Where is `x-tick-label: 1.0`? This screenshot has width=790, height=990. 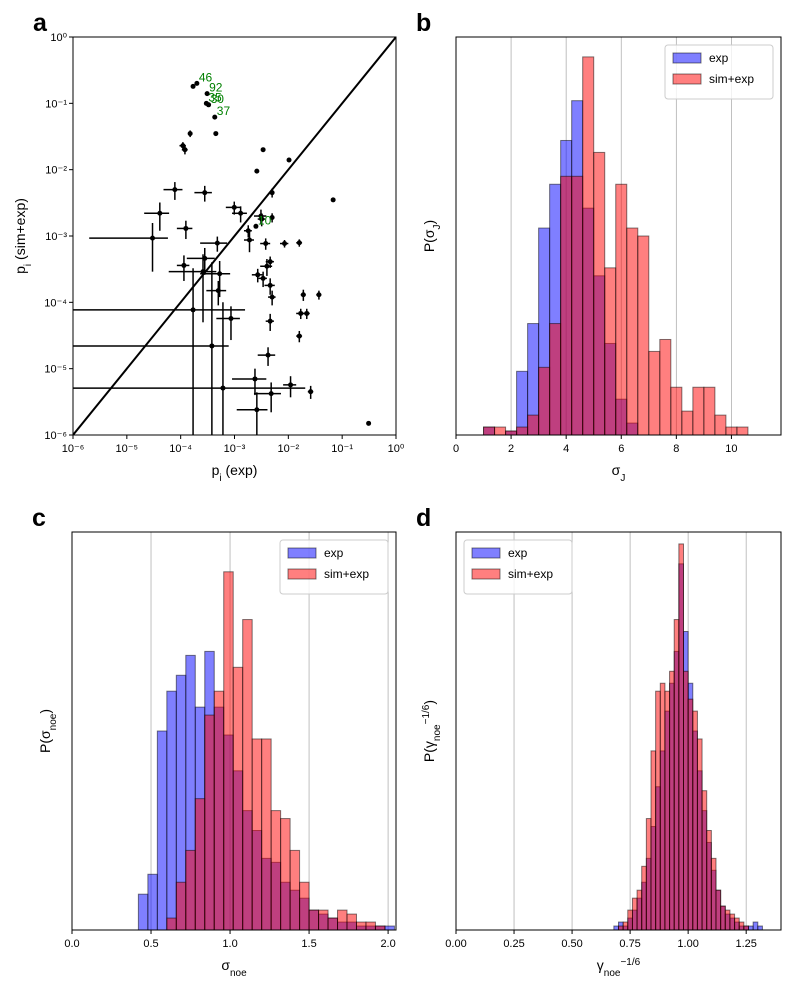
x-tick-label: 1.0 is located at coordinates (229, 944).